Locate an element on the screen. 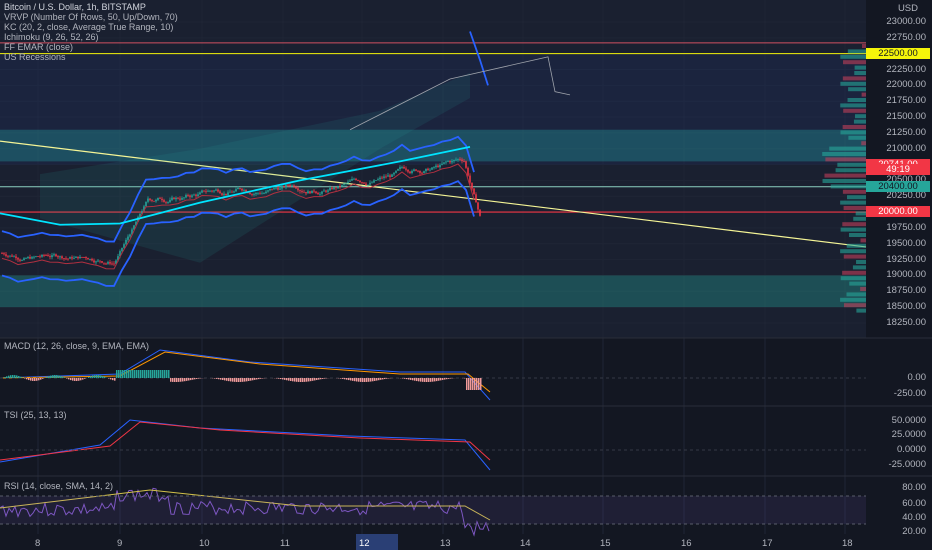 The width and height of the screenshot is (932, 550). rsi-label: RSI (14, close, SMA, 14, 2) is located at coordinates (59, 486).